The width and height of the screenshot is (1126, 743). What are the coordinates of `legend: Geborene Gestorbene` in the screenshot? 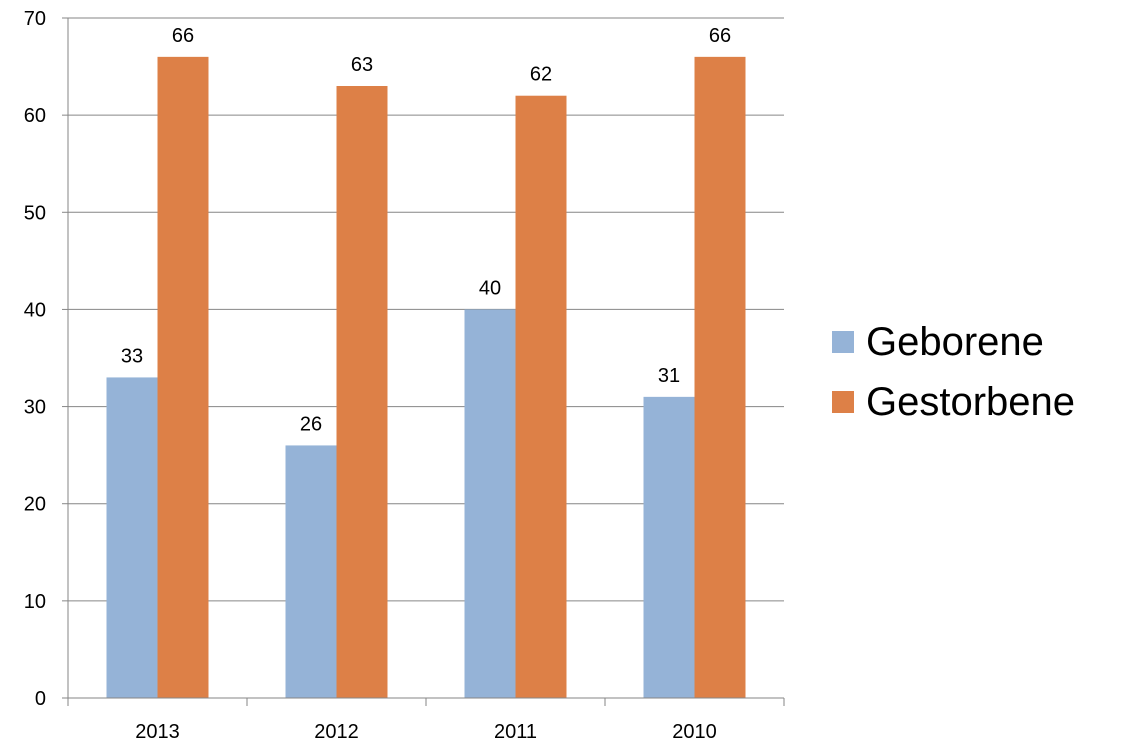 It's located at (953, 372).